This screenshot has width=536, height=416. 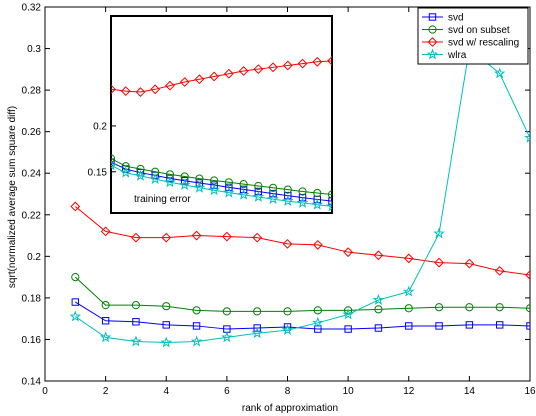 What do you see at coordinates (32, 132) in the screenshot?
I see `y-tick-label: 0.26` at bounding box center [32, 132].